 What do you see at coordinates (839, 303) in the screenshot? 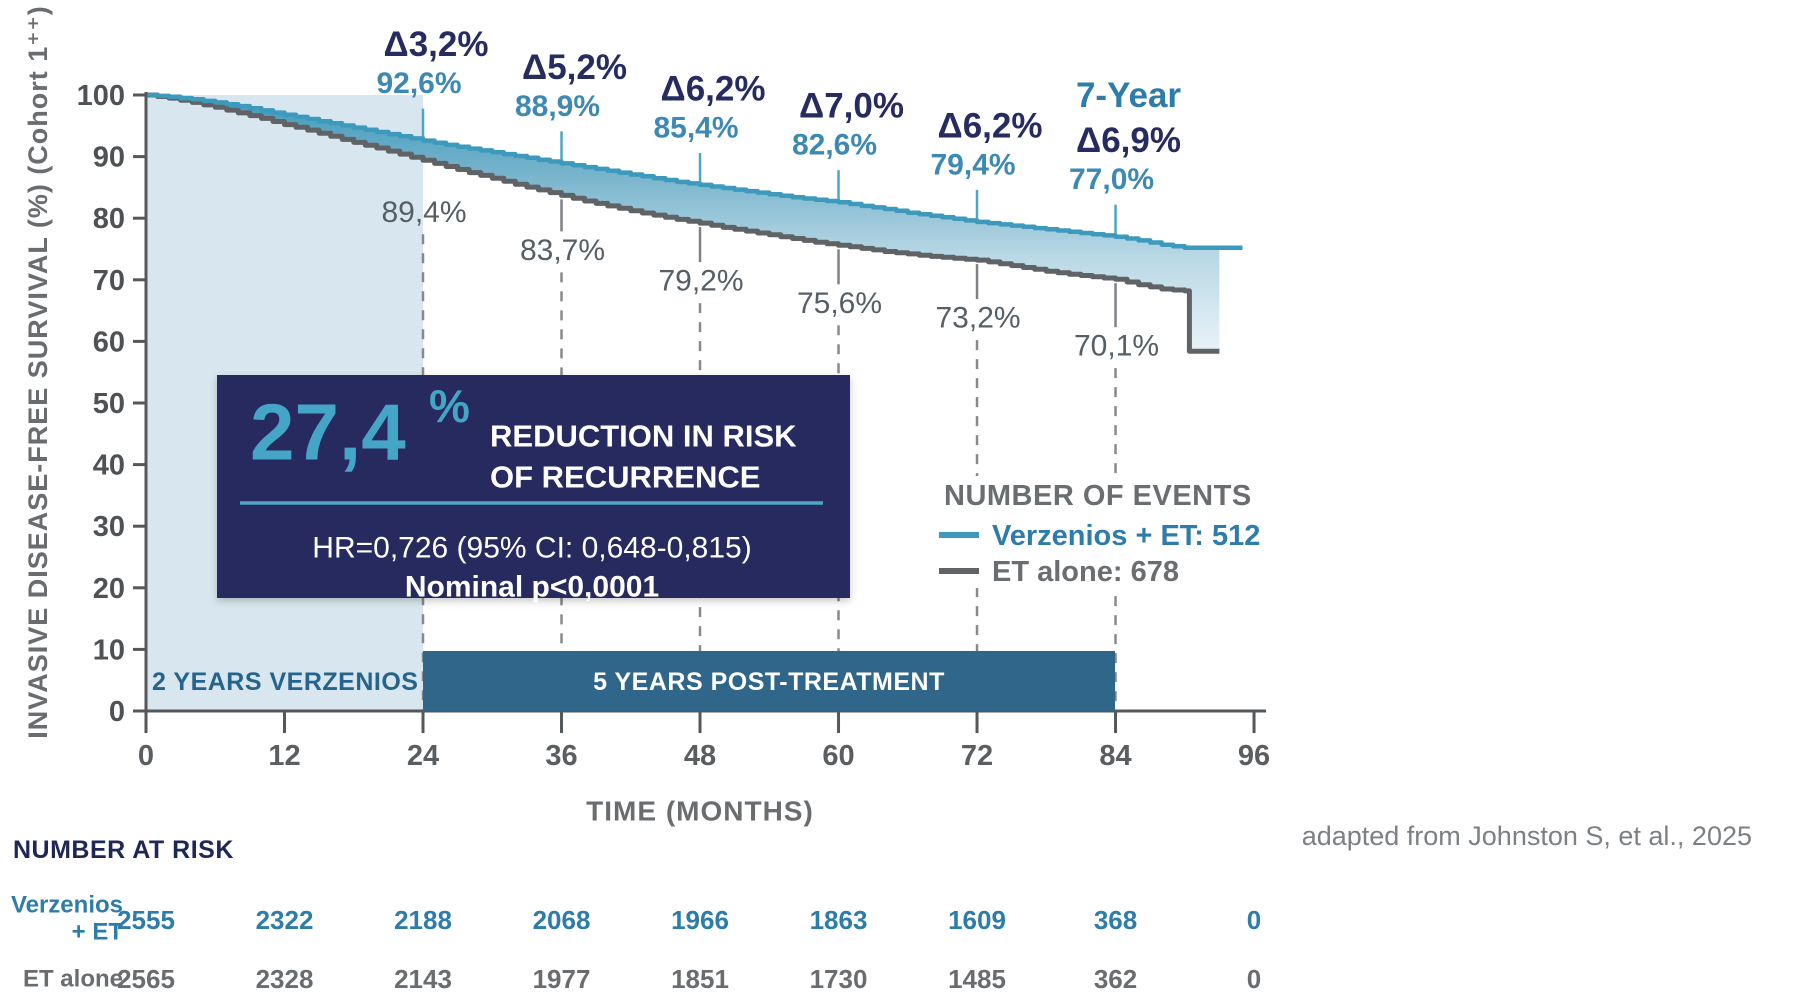
I see `milestone-et-alone-value: 75,6%` at bounding box center [839, 303].